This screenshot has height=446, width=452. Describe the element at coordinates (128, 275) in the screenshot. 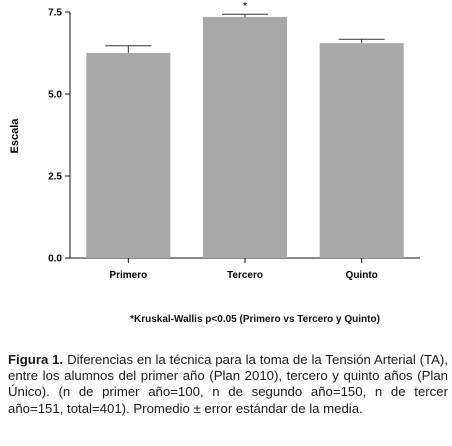

I see `x-tick-label: Primero` at that location.